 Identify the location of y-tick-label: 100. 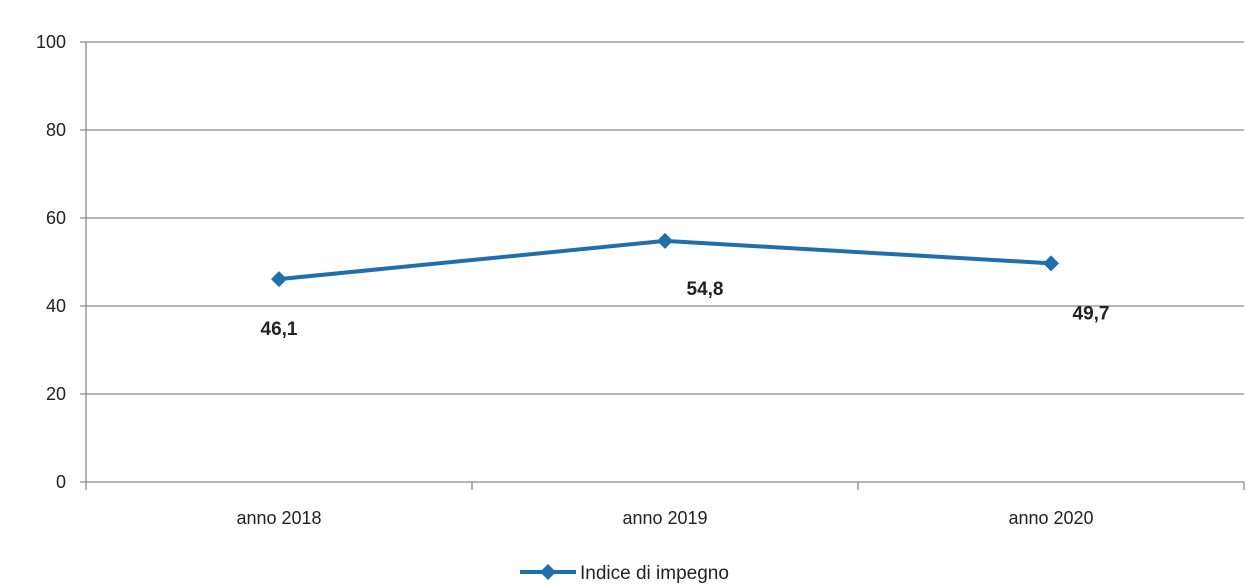
(51, 42).